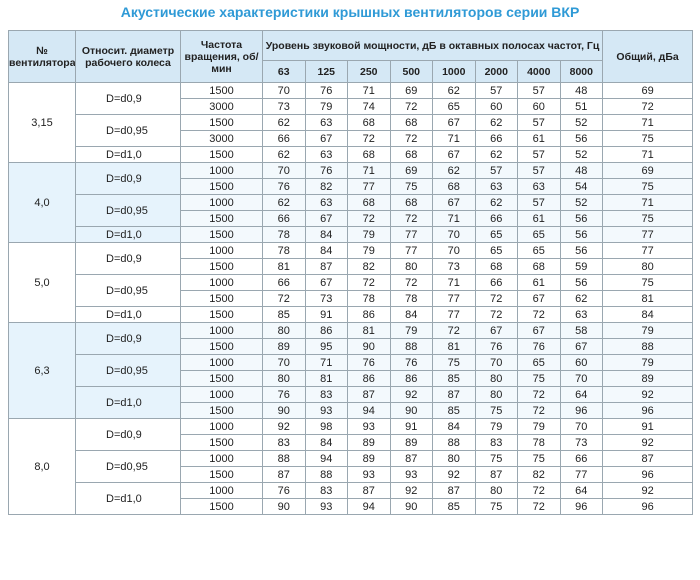  I want to click on table-row: 1500 83 84 89 89 88 83 78 73 92, so click(351, 442).